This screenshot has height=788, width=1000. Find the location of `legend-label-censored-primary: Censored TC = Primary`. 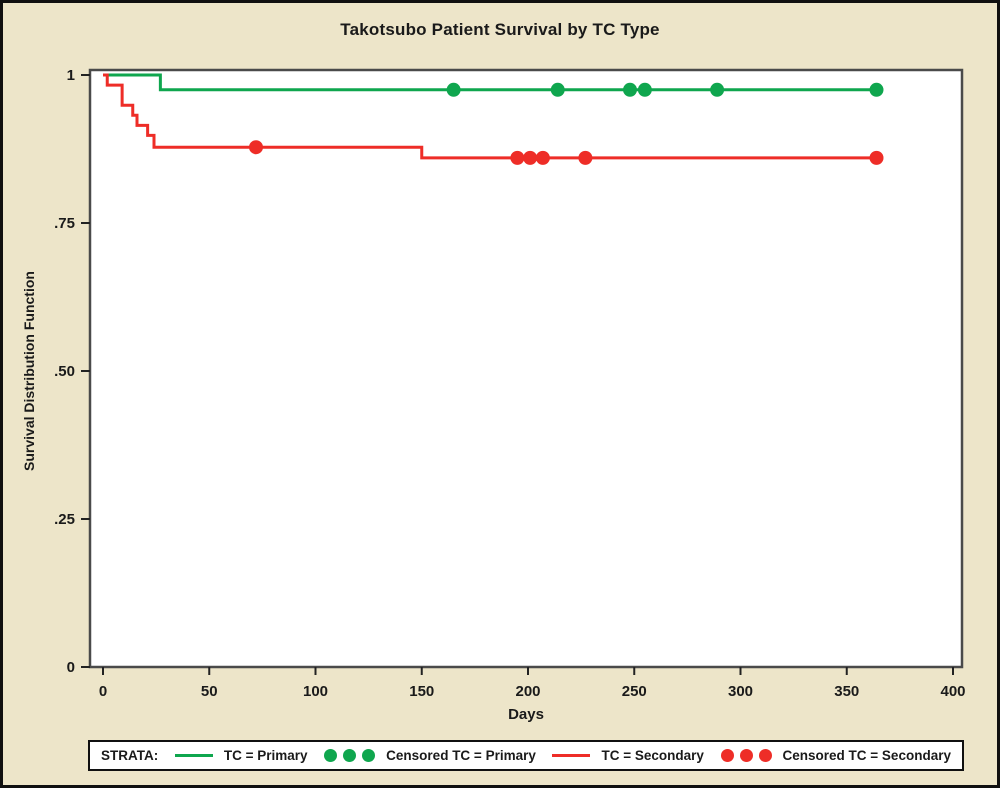

legend-label-censored-primary: Censored TC = Primary is located at coordinates (461, 755).